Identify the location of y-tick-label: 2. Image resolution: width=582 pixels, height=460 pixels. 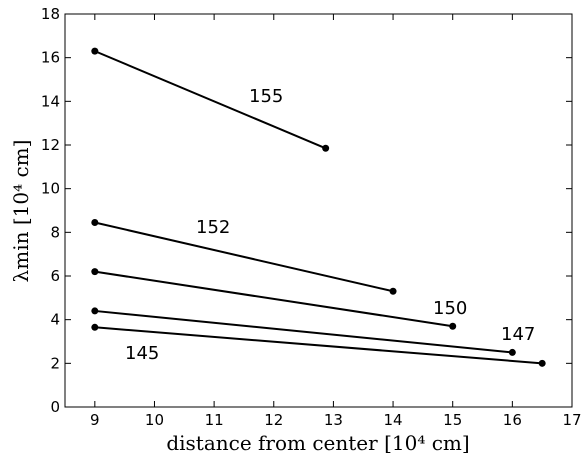
(55, 363).